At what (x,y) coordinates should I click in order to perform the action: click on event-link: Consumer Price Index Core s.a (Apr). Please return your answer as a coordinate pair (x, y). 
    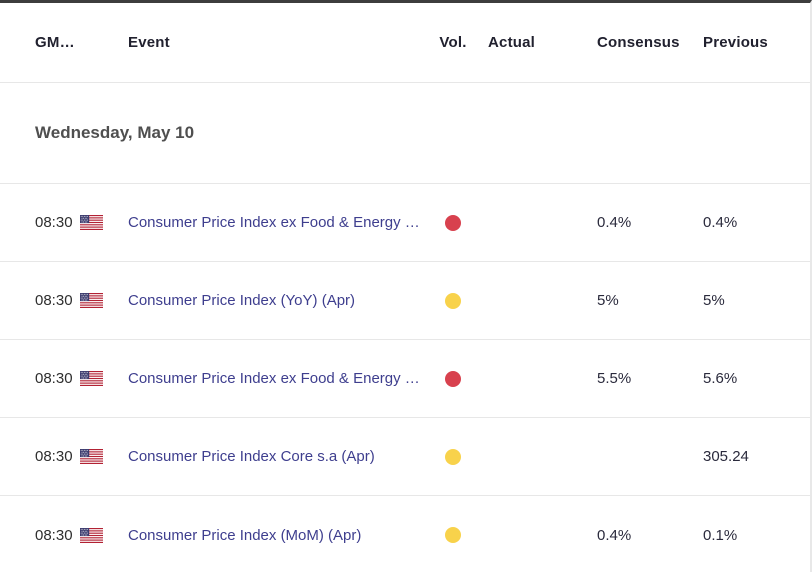
    Looking at the image, I should click on (251, 456).